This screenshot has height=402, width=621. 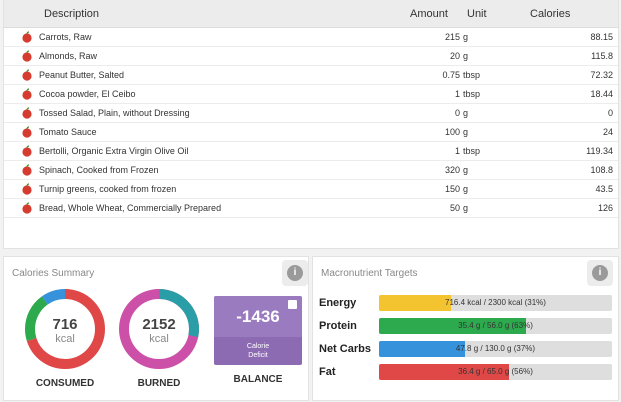 What do you see at coordinates (601, 94) in the screenshot?
I see `food-calories: 18.44` at bounding box center [601, 94].